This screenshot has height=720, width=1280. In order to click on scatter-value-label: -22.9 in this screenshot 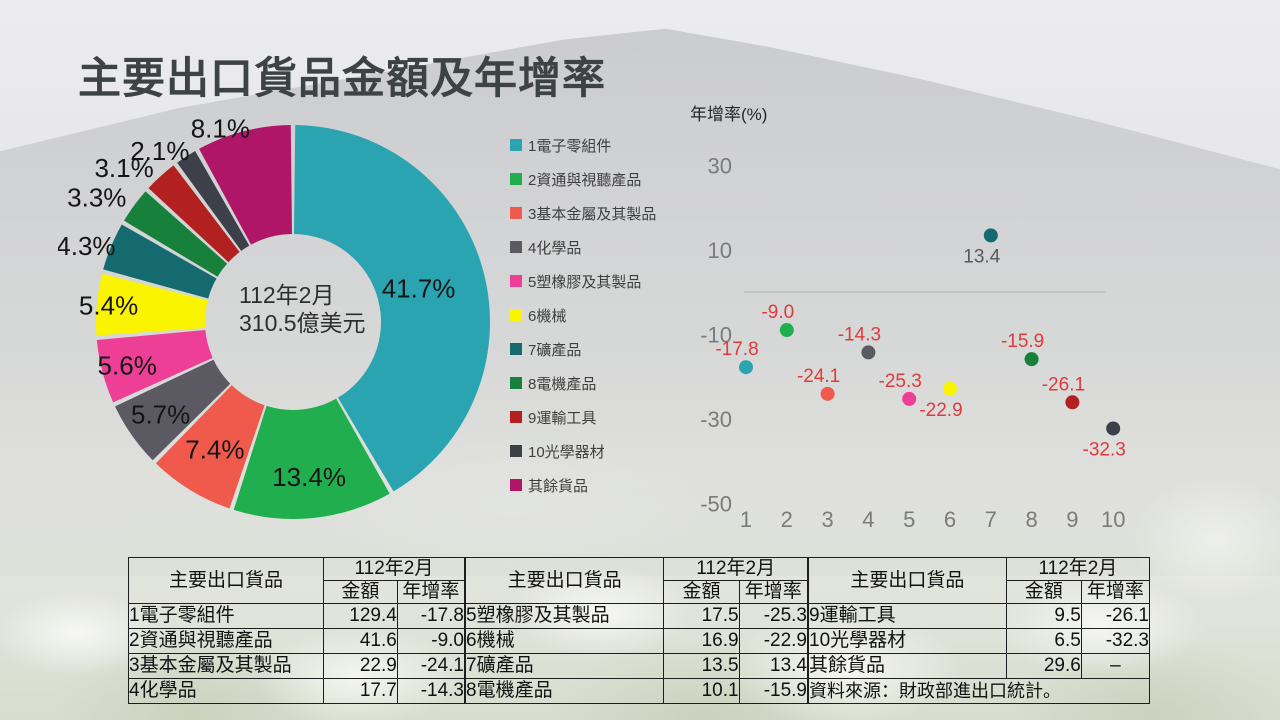, I will do `click(940, 410)`.